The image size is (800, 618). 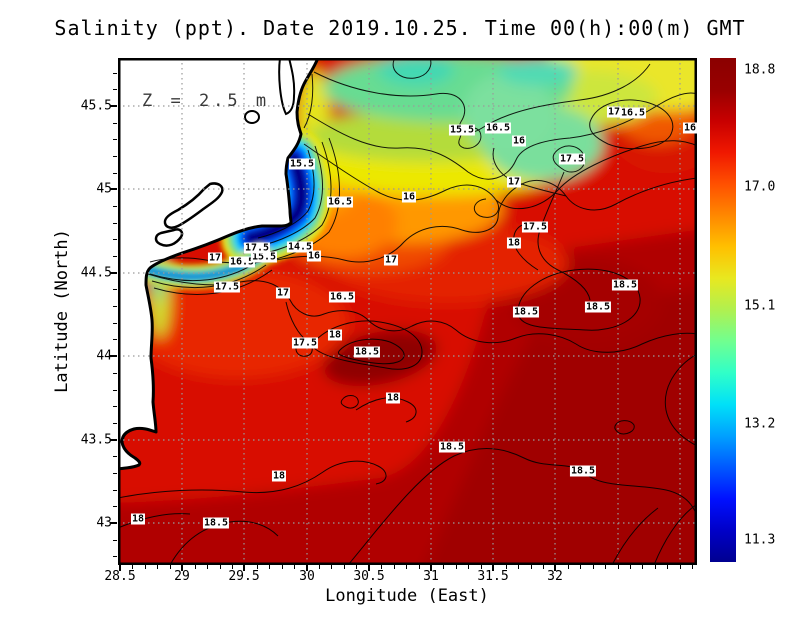 I want to click on x-tick-label: 32, so click(x=555, y=576).